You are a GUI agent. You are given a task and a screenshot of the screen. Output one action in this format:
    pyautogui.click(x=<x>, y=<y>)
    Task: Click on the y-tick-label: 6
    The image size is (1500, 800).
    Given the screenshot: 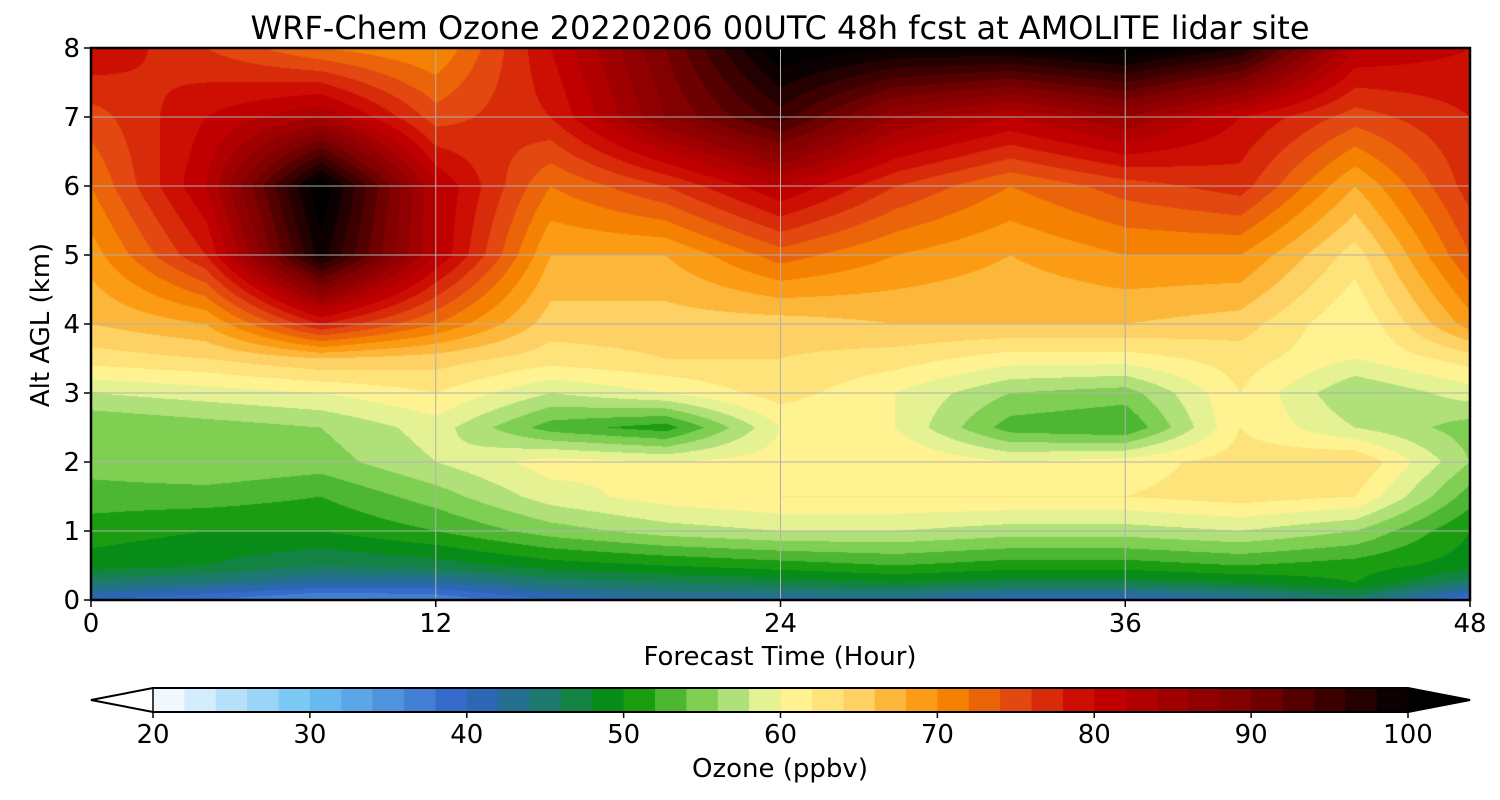 What is the action you would take?
    pyautogui.click(x=71, y=187)
    